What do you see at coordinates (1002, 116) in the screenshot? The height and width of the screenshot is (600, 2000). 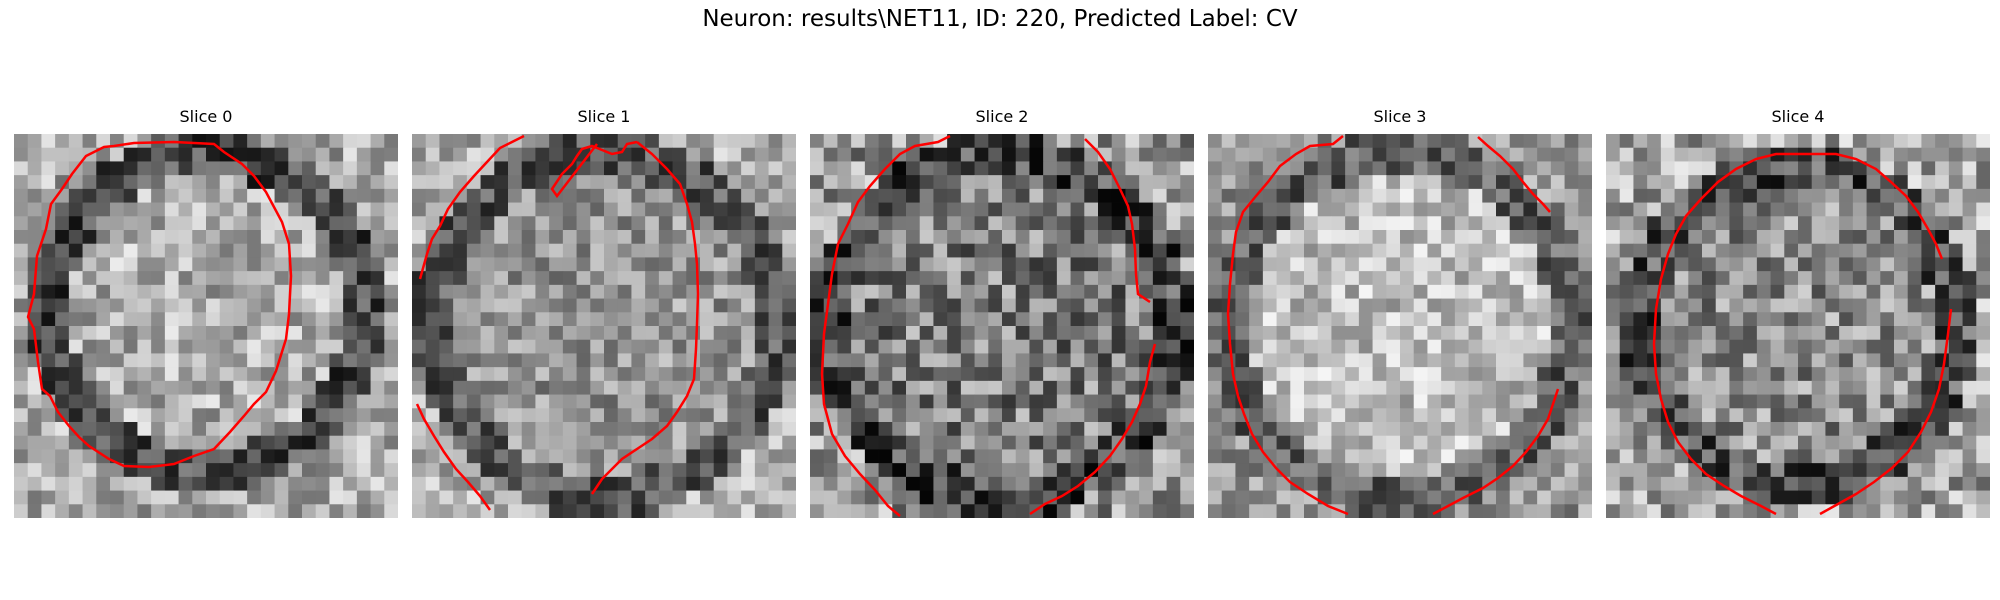 I see `slice-title-2: Slice 2` at bounding box center [1002, 116].